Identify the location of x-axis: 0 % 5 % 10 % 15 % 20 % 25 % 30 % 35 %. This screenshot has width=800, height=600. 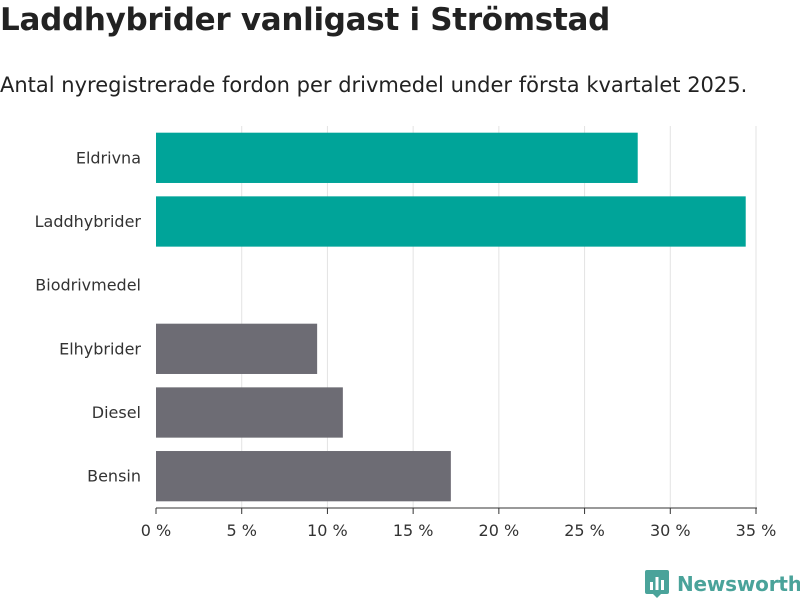
(459, 523).